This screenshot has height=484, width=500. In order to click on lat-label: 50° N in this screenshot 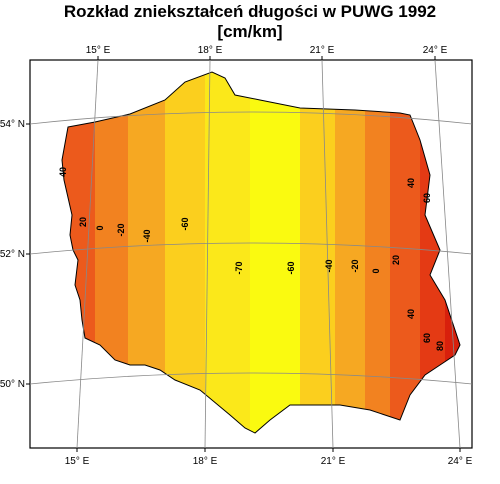, I will do `click(12, 384)`.